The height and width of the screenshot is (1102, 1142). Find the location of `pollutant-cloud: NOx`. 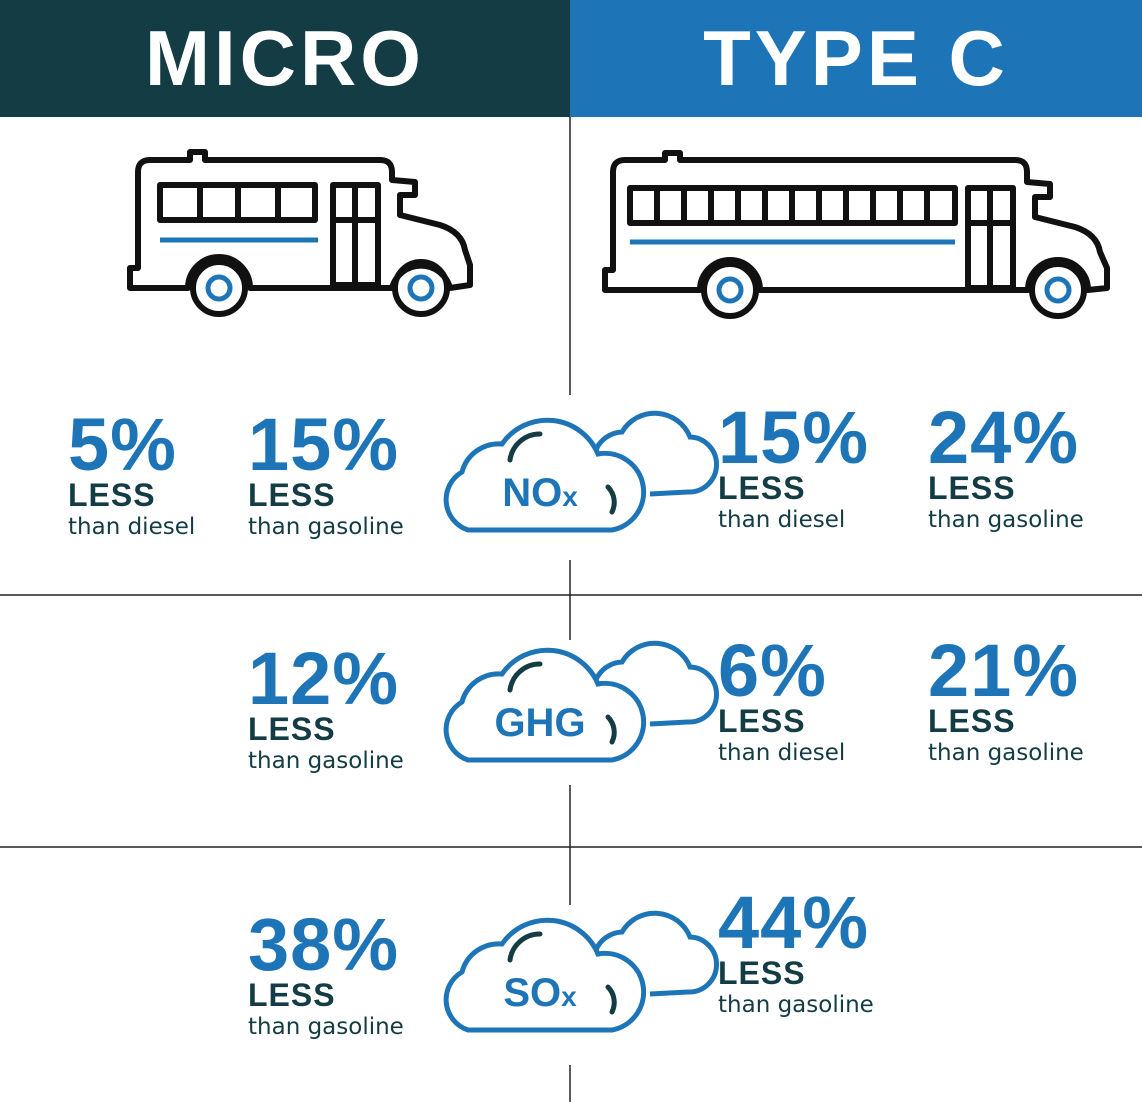

pollutant-cloud: NOx is located at coordinates (581, 471).